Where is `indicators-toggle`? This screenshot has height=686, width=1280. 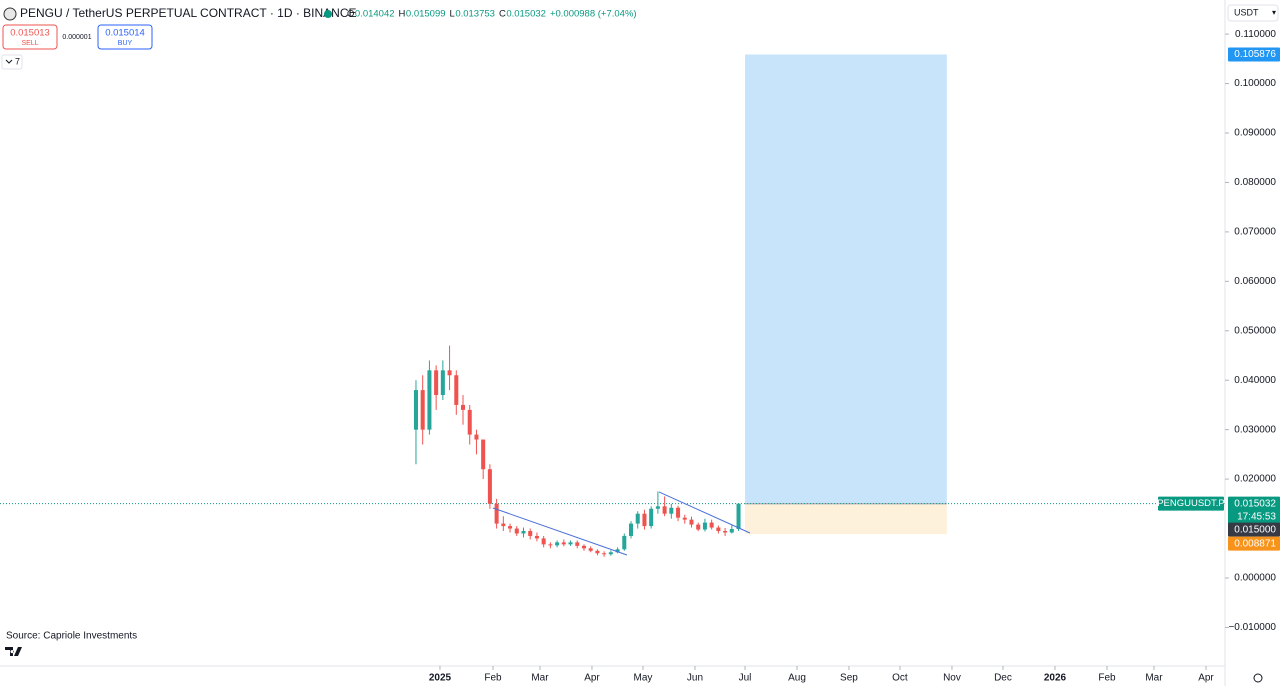 indicators-toggle is located at coordinates (12, 62).